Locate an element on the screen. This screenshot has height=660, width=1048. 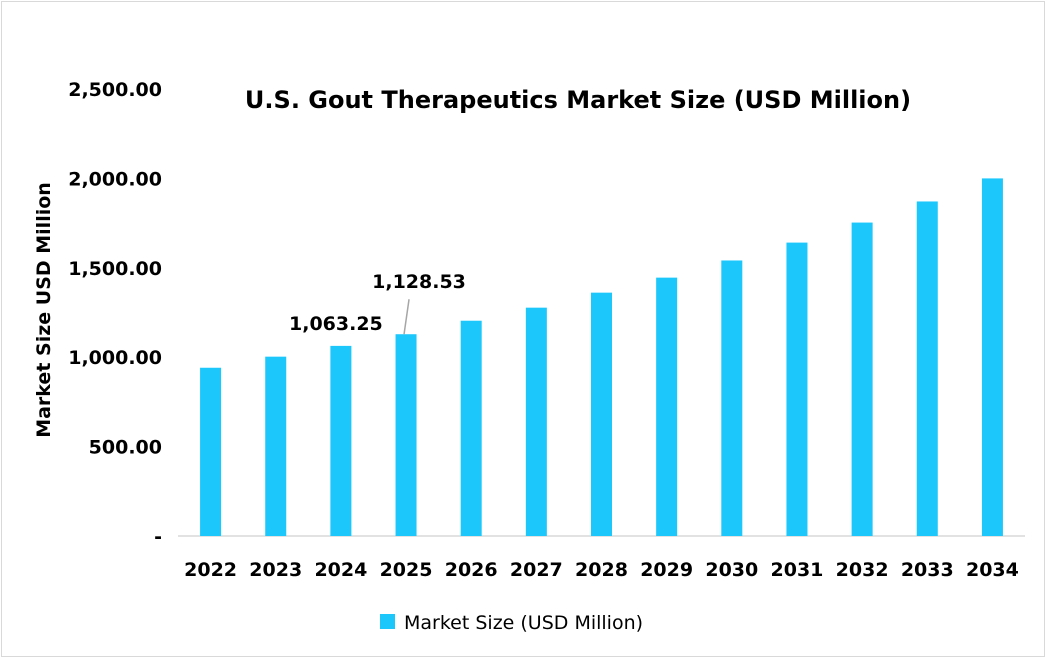
data-label-2024: 1,063.25 is located at coordinates (336, 324).